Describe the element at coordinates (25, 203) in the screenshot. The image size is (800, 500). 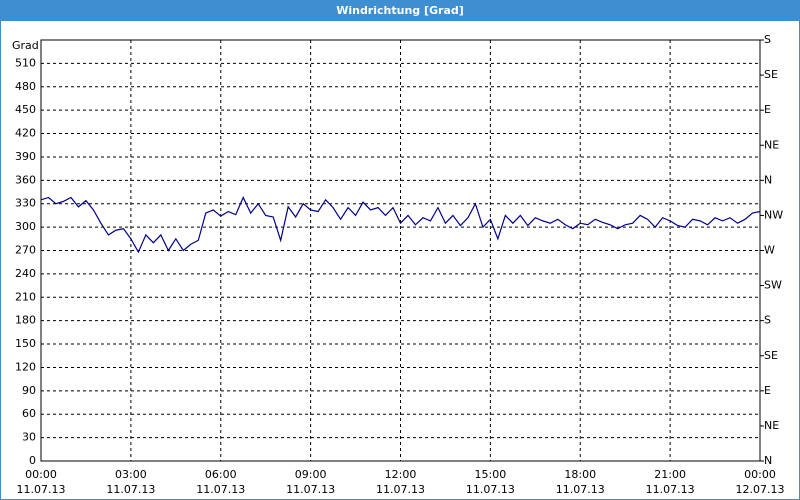
I see `y-tick-label: 330` at that location.